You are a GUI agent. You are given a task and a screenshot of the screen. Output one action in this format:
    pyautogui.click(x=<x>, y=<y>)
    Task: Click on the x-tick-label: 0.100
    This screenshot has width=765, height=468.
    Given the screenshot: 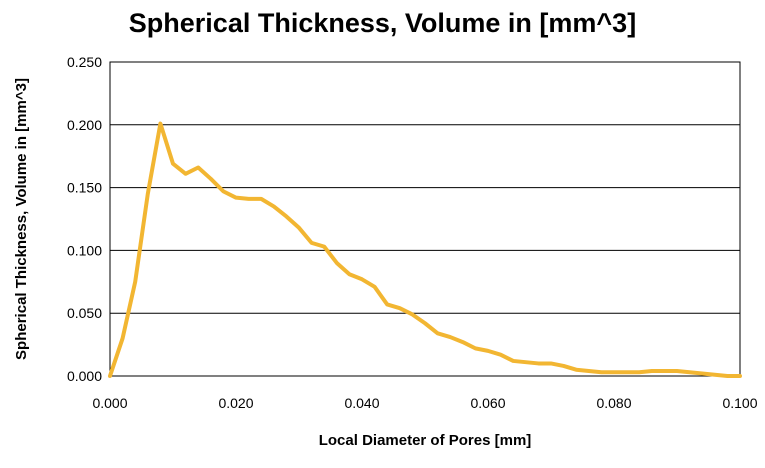 What is the action you would take?
    pyautogui.click(x=739, y=403)
    